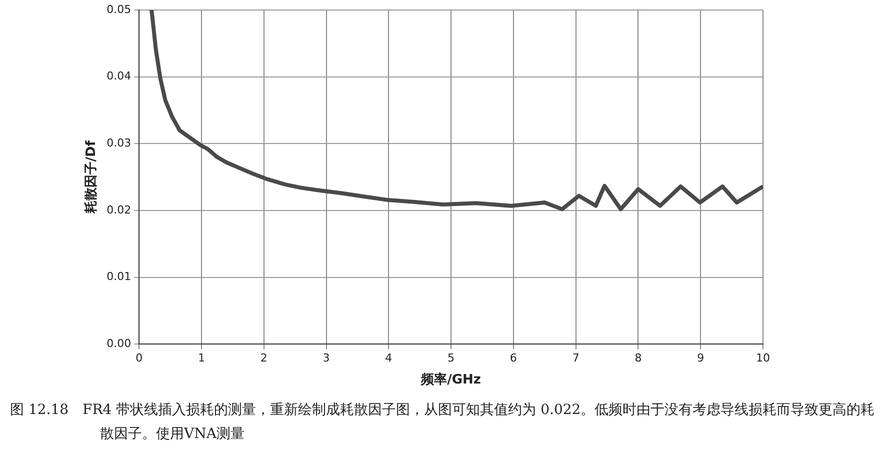  What do you see at coordinates (119, 277) in the screenshot?
I see `y-tick-label: 0.01` at bounding box center [119, 277].